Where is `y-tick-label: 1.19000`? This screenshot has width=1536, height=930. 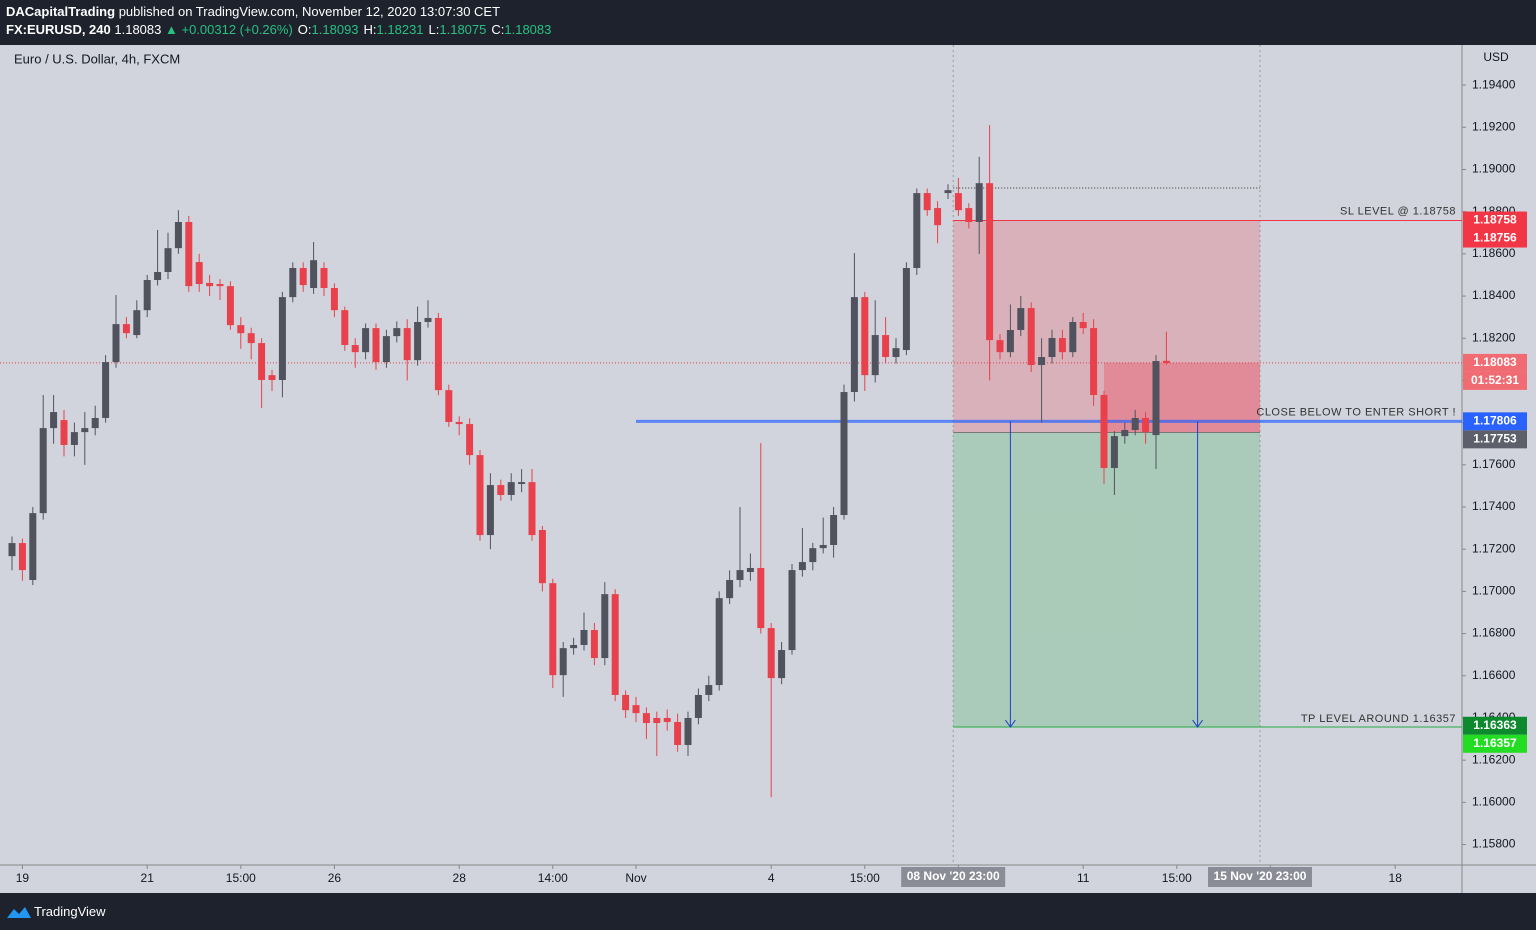
y-tick-label: 1.19000 is located at coordinates (1494, 169).